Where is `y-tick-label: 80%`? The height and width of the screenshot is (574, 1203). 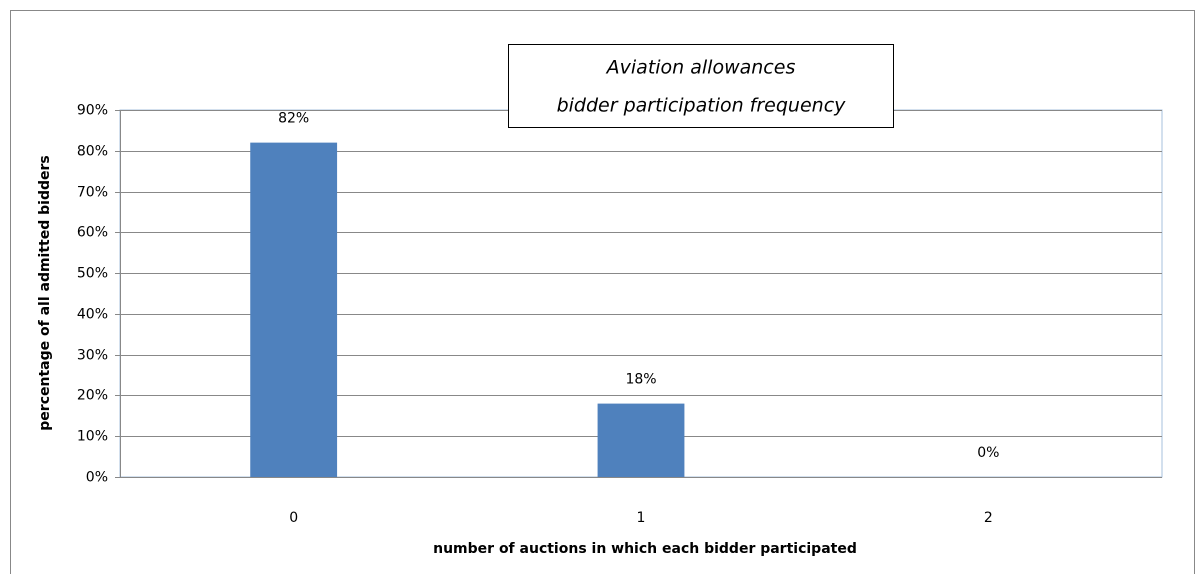 y-tick-label: 80% is located at coordinates (92, 152).